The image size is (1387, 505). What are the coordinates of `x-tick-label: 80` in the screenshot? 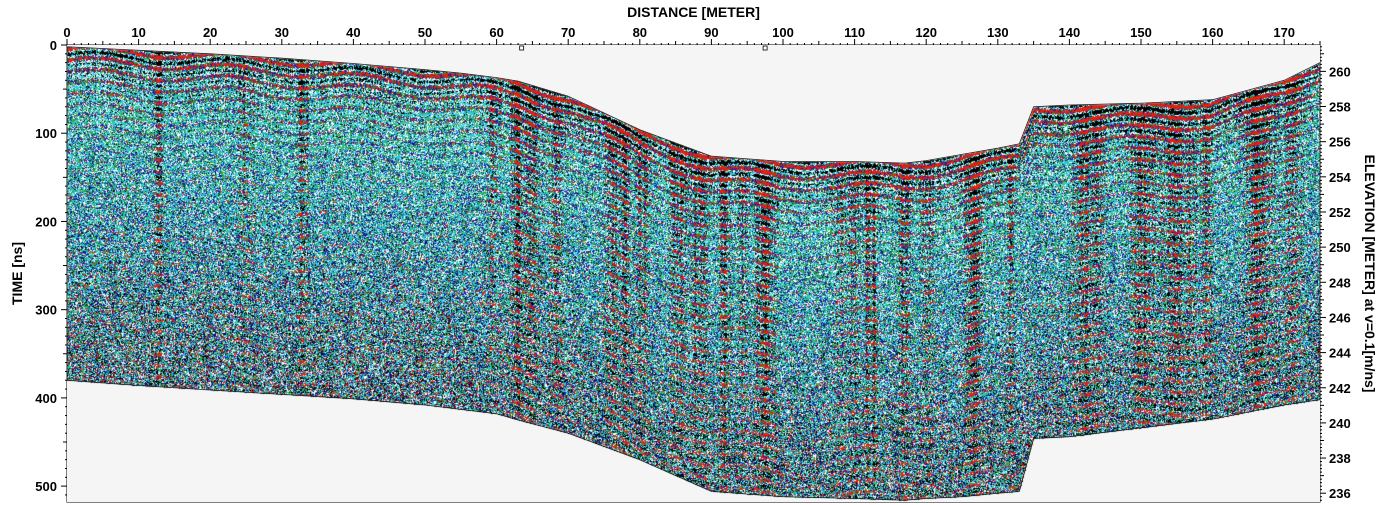 It's located at (640, 32).